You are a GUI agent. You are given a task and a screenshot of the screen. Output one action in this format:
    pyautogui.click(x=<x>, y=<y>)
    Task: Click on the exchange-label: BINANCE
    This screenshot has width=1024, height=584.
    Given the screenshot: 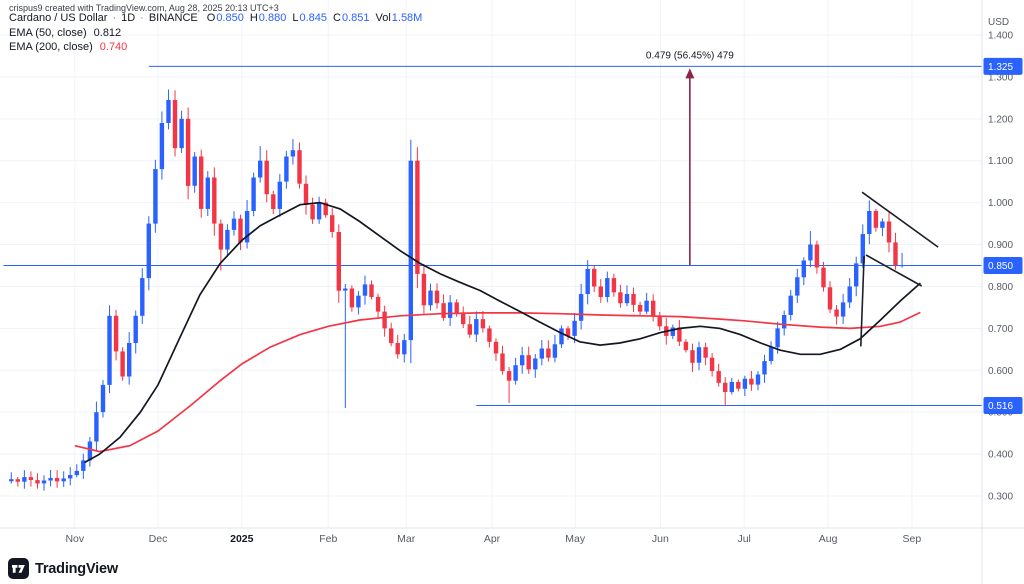 What is the action you would take?
    pyautogui.click(x=173, y=18)
    